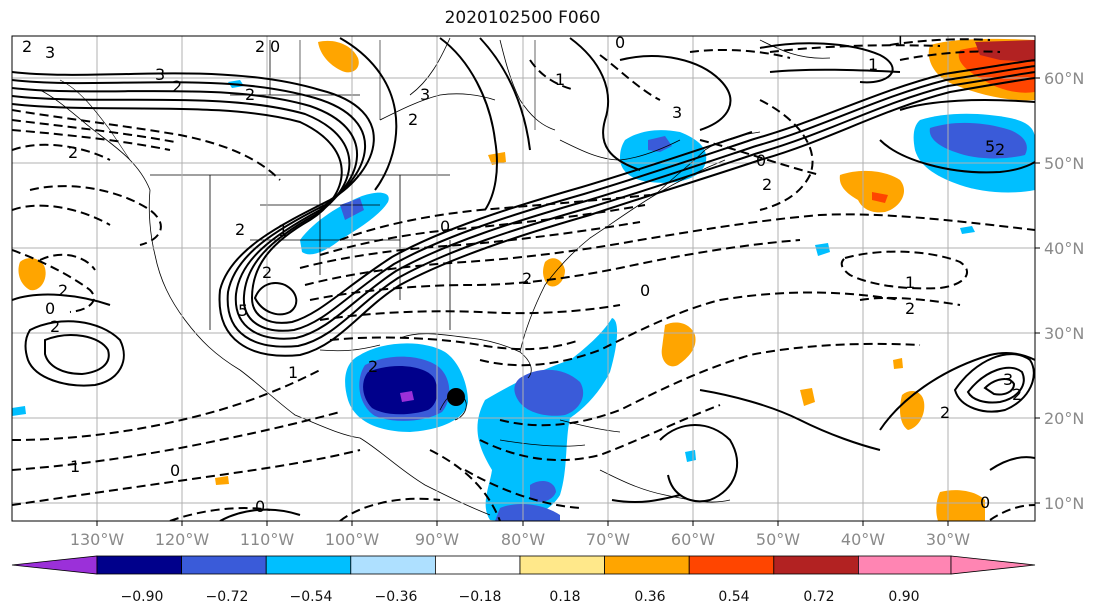  Describe the element at coordinates (97, 539) in the screenshot. I see `lon-label: 130°W` at that location.